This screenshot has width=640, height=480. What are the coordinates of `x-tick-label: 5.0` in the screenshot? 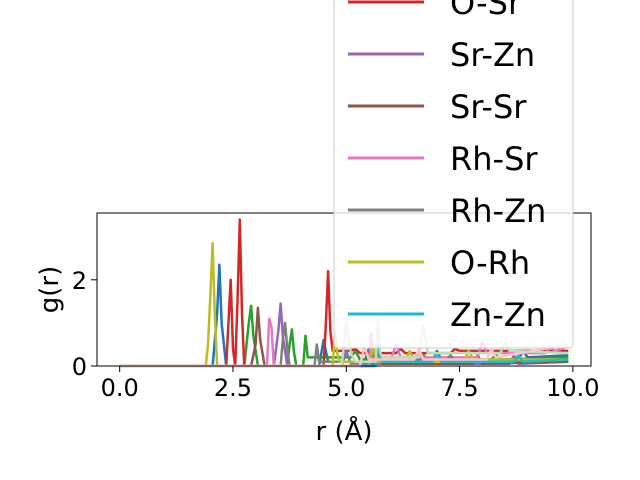 It's located at (346, 388).